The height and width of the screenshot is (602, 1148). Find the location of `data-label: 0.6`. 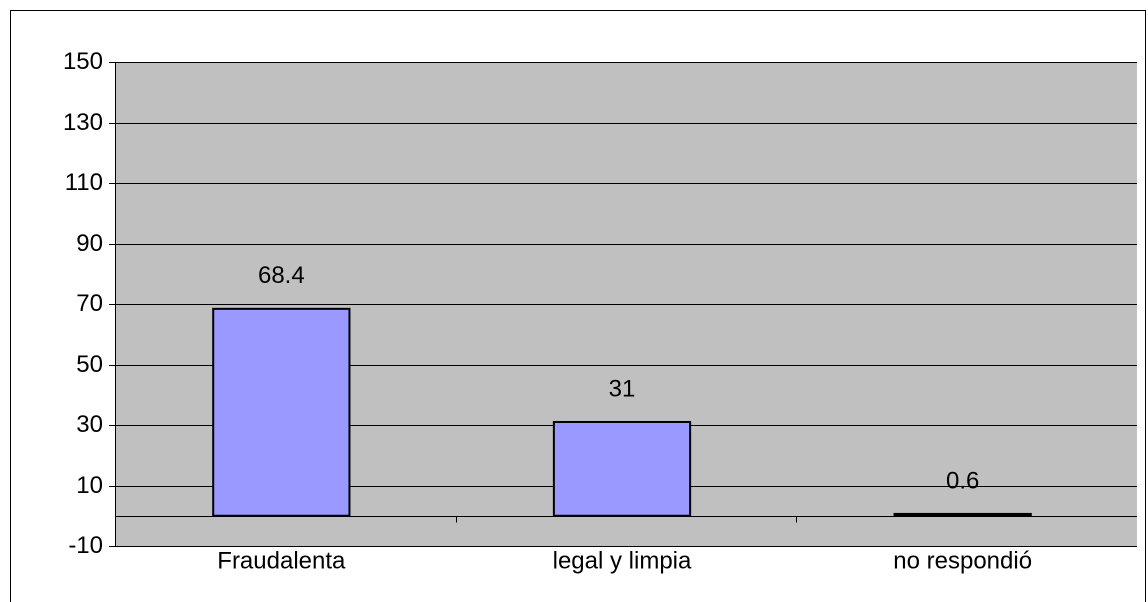

data-label: 0.6 is located at coordinates (962, 480).